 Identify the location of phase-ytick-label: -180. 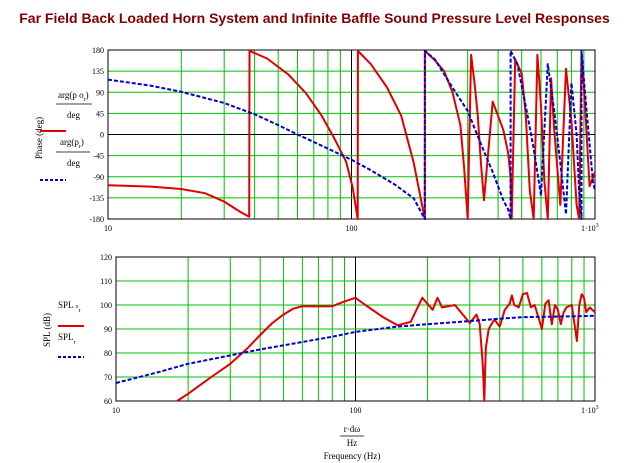
(96, 219).